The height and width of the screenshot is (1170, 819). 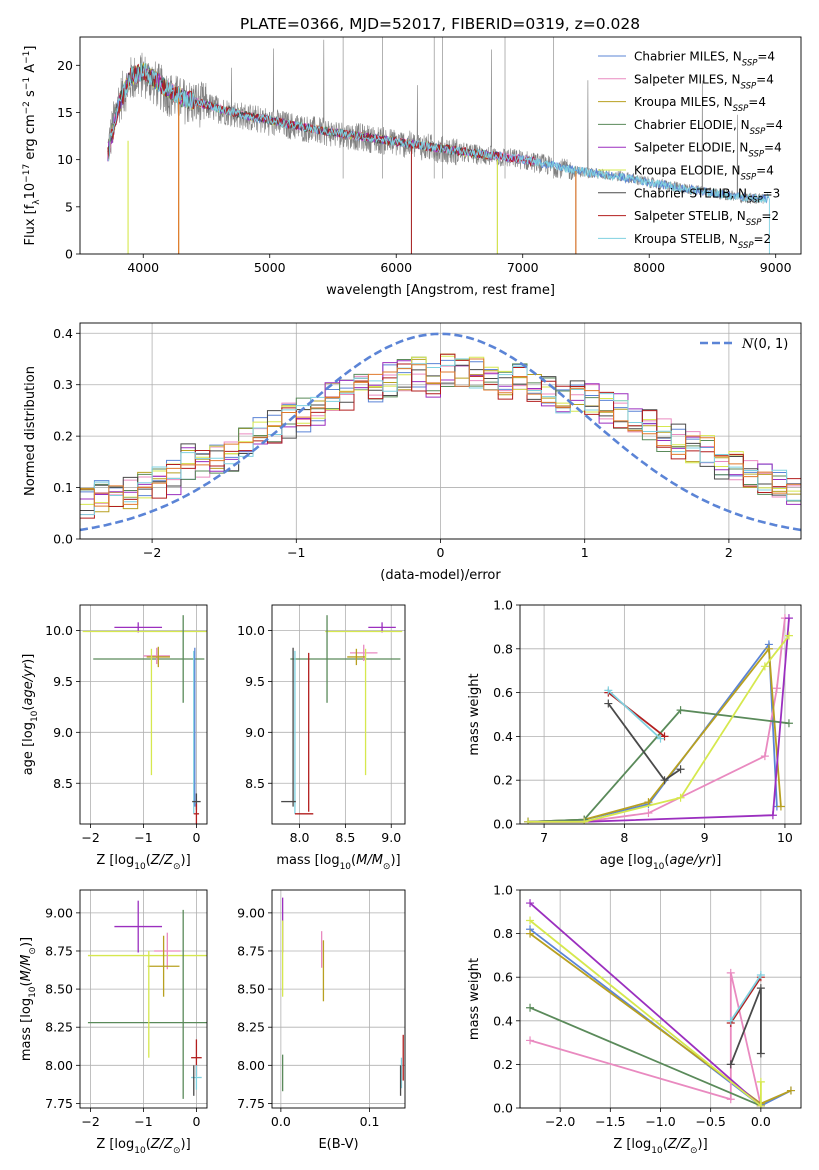 What do you see at coordinates (729, 552) in the screenshot?
I see `x-tick-label: 2` at bounding box center [729, 552].